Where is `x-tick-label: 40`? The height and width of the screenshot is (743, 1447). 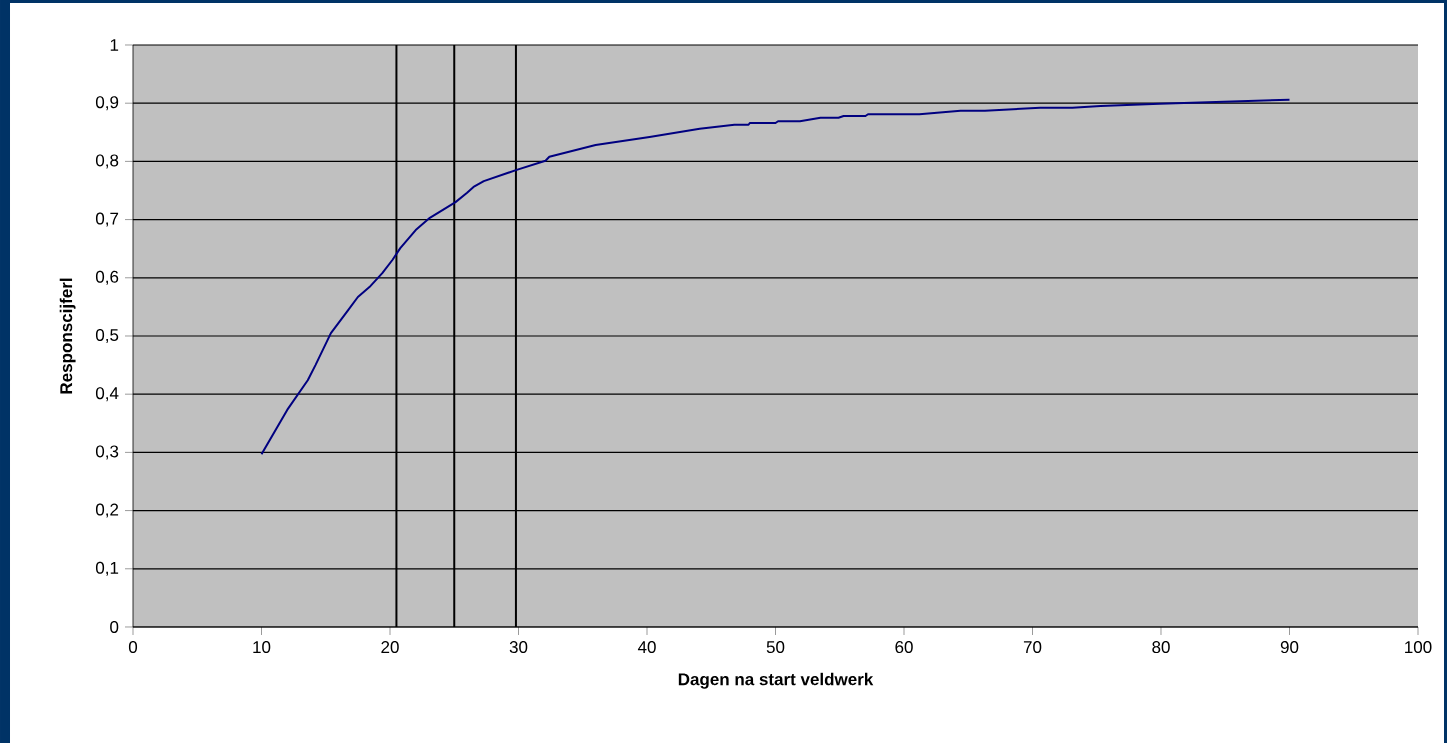 x-tick-label: 40 is located at coordinates (646, 647).